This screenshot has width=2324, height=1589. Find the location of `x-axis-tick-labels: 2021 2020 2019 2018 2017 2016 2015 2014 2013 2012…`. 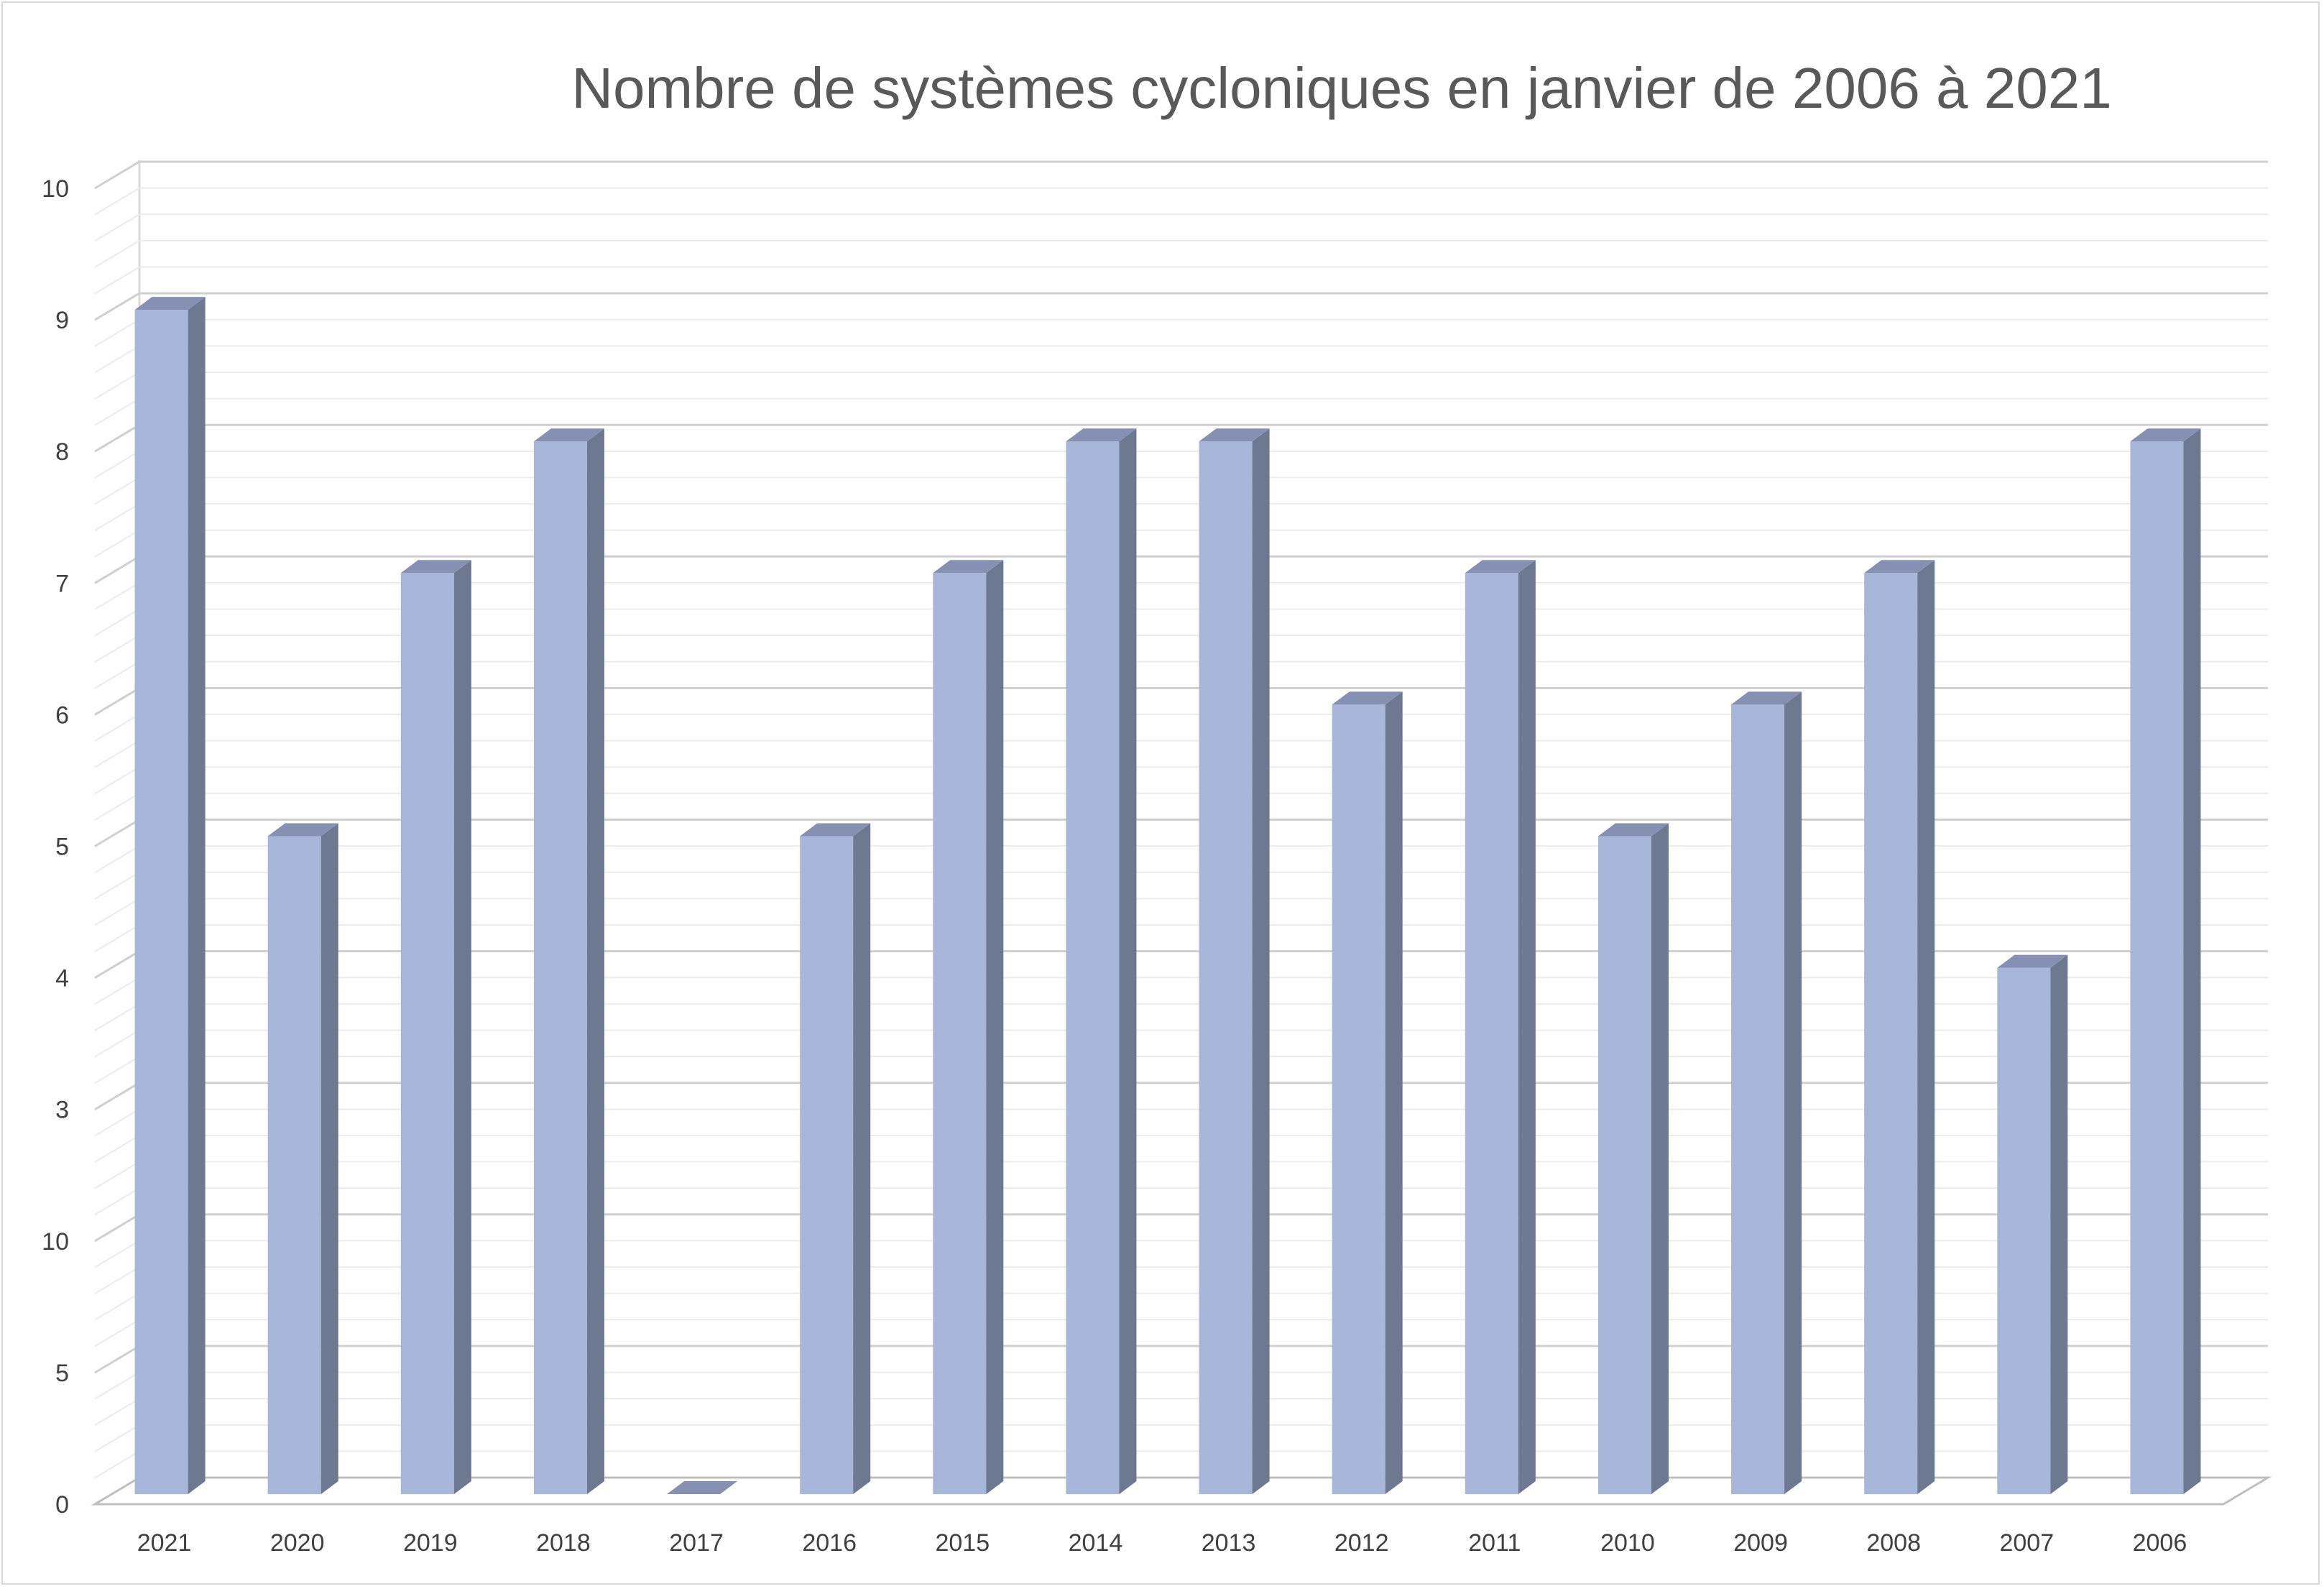

x-axis-tick-labels: 2021 2020 2019 2018 2017 2016 2015 2014 2013 2012… is located at coordinates (1162, 1543).